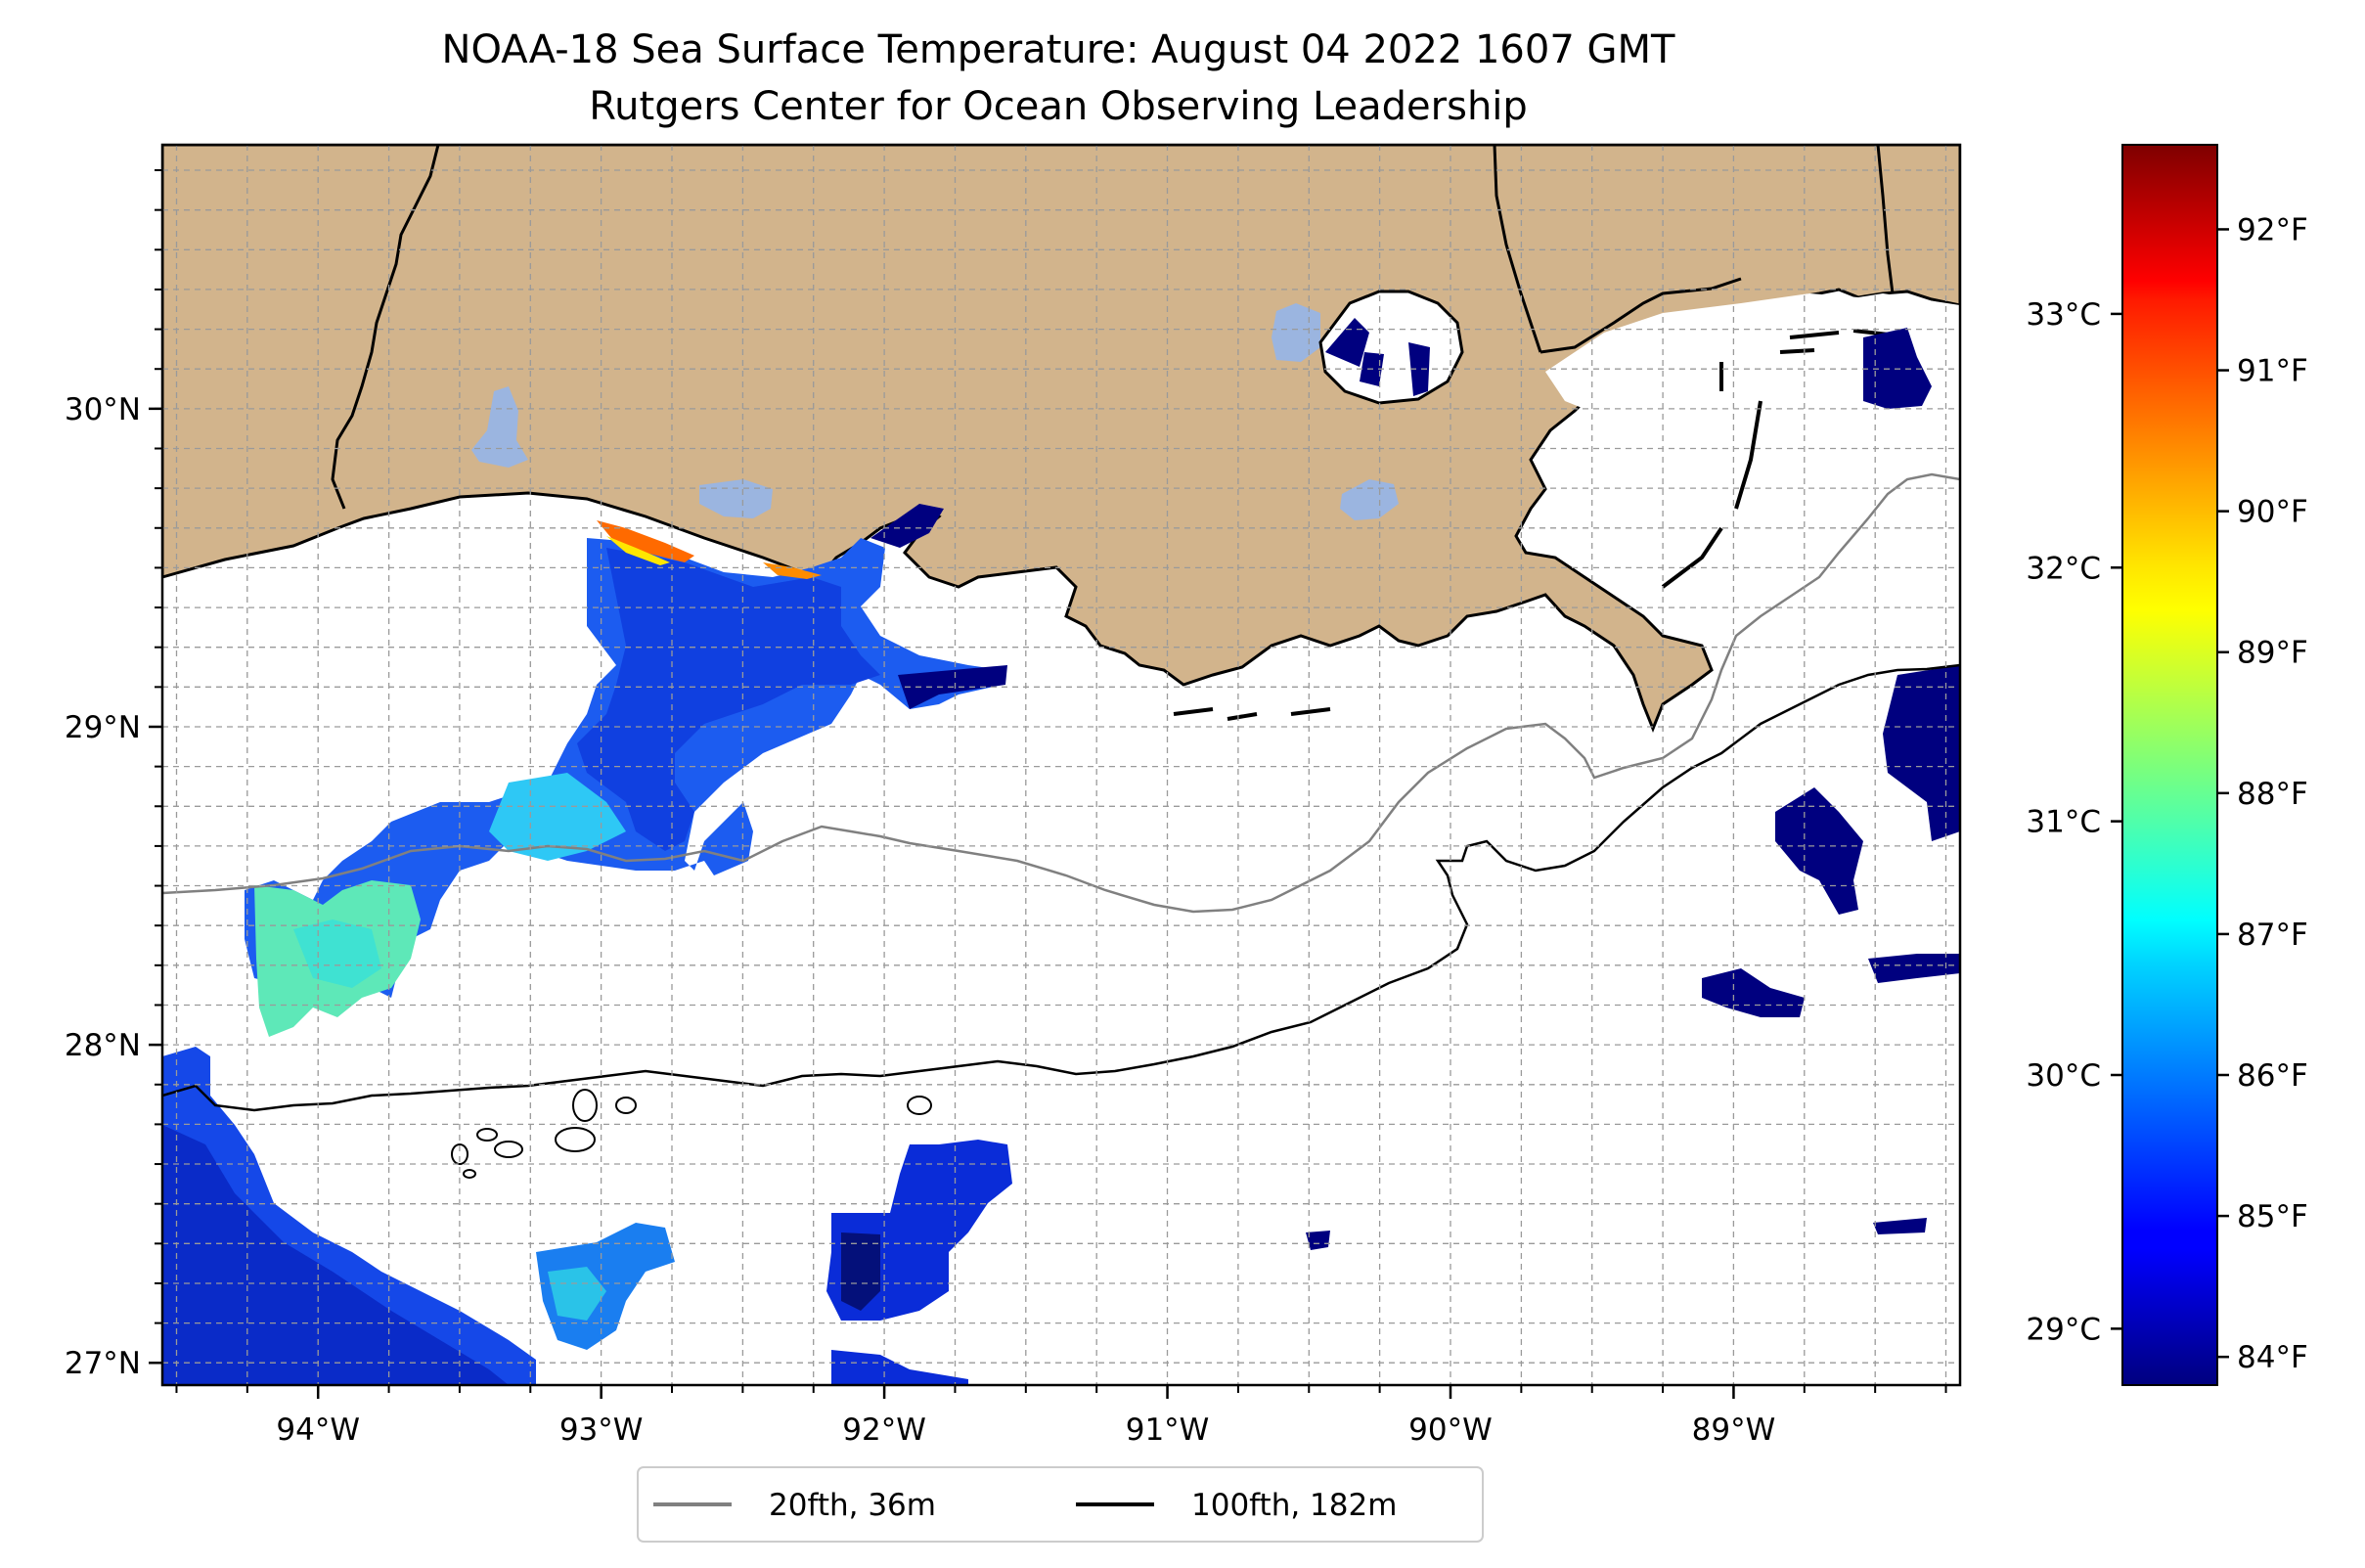  Describe the element at coordinates (103, 409) in the screenshot. I see `lat-tick-label: 30°N` at that location.